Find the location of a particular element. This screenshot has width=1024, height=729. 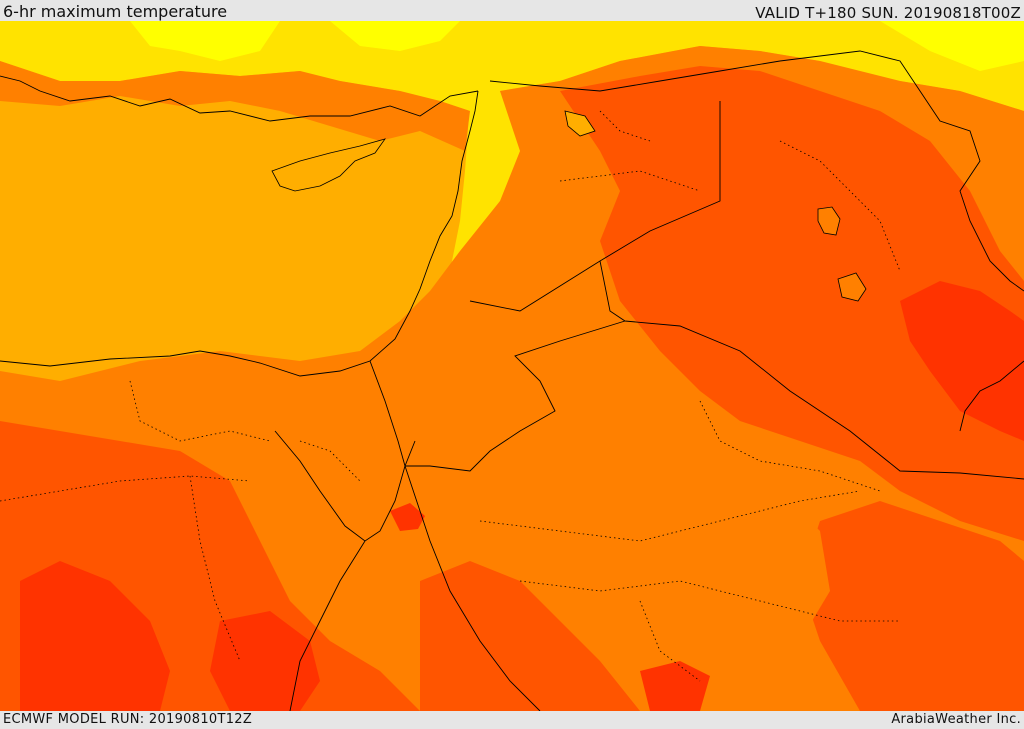

model-run-label: ECMWF MODEL RUN: 20190810T12Z is located at coordinates (128, 719).